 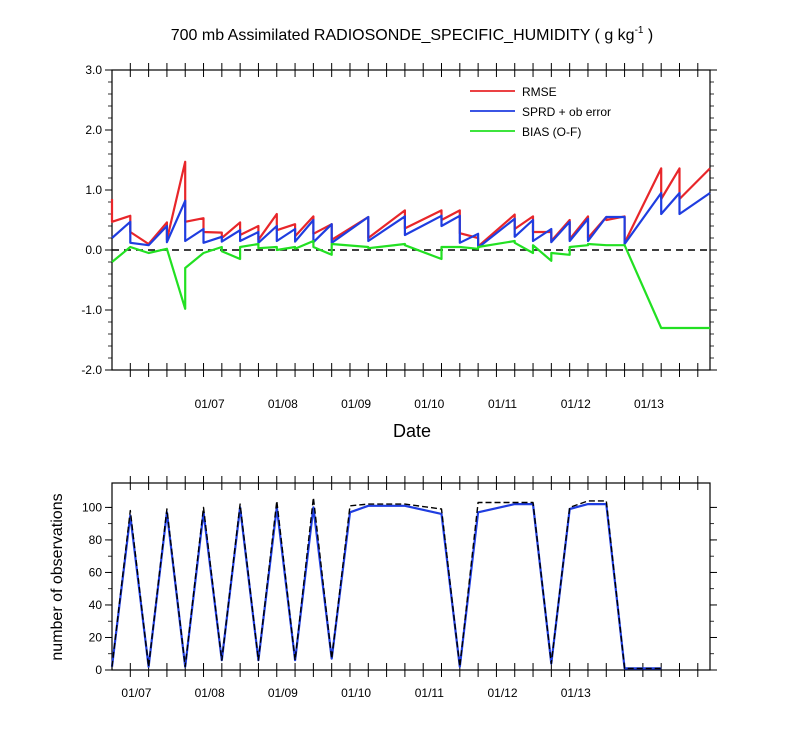 What do you see at coordinates (410, 284) in the screenshot?
I see `top-series-line-bias-o-f` at bounding box center [410, 284].